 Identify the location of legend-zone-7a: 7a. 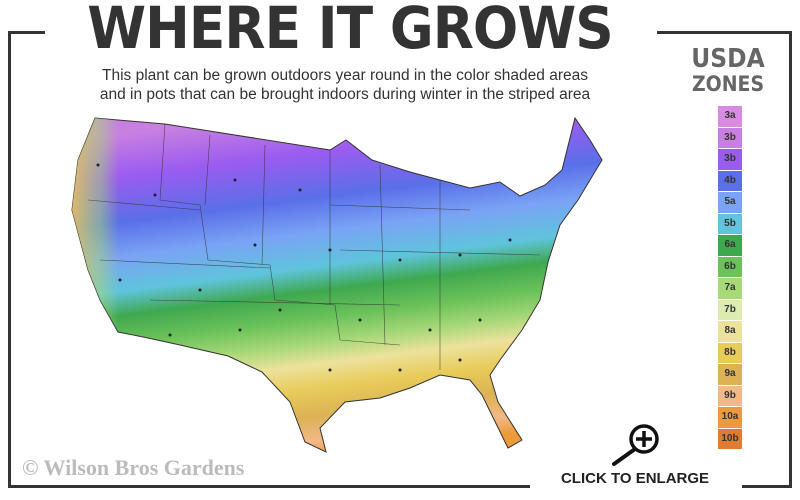
(730, 288).